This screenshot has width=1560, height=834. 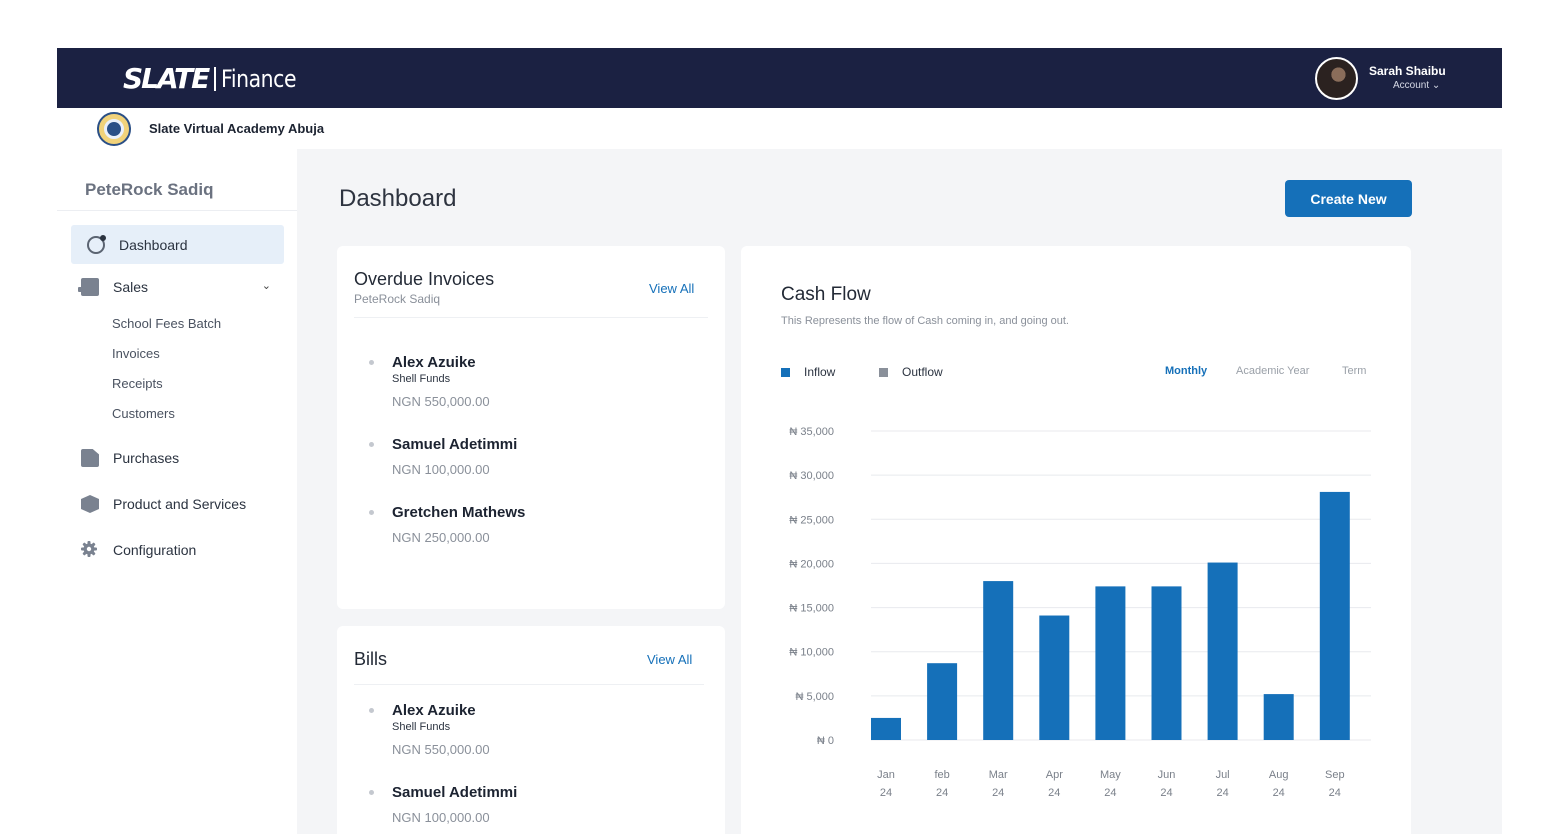 What do you see at coordinates (1335, 784) in the screenshot?
I see `x-tick-label: Sep 24` at bounding box center [1335, 784].